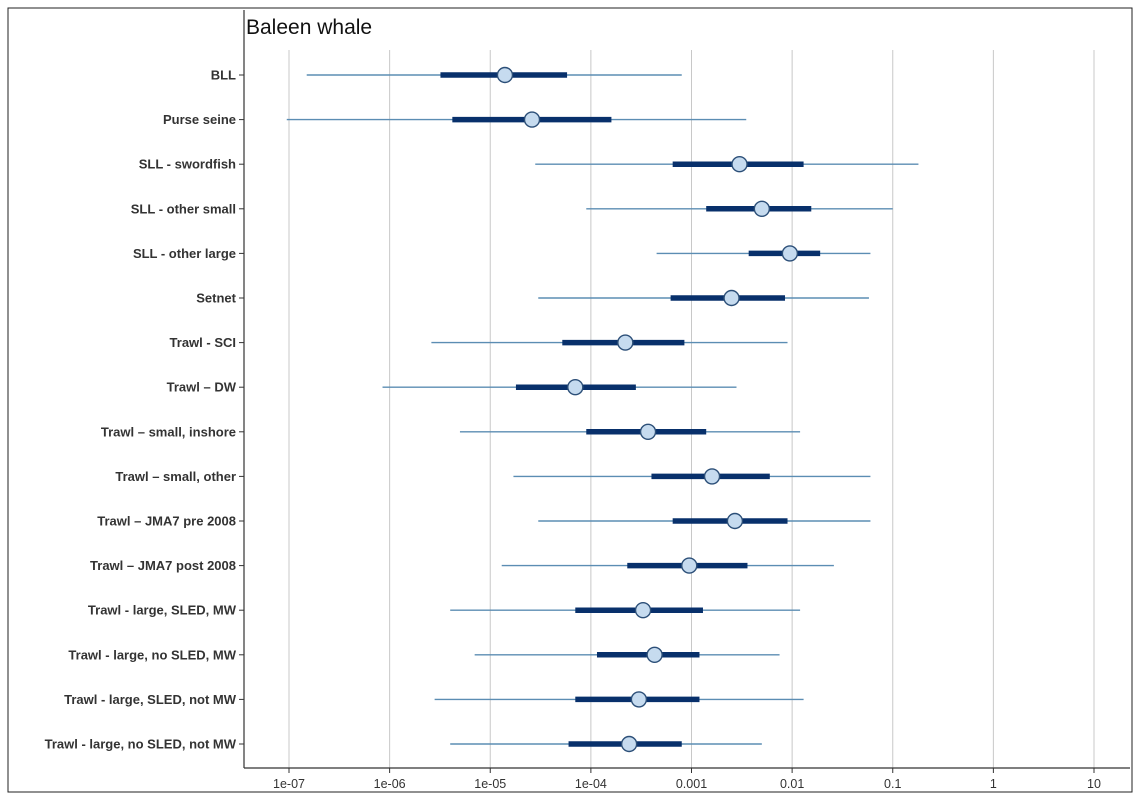 Image resolution: width=1136 pixels, height=798 pixels. What do you see at coordinates (199, 119) in the screenshot?
I see `category-label: Purse seine` at bounding box center [199, 119].